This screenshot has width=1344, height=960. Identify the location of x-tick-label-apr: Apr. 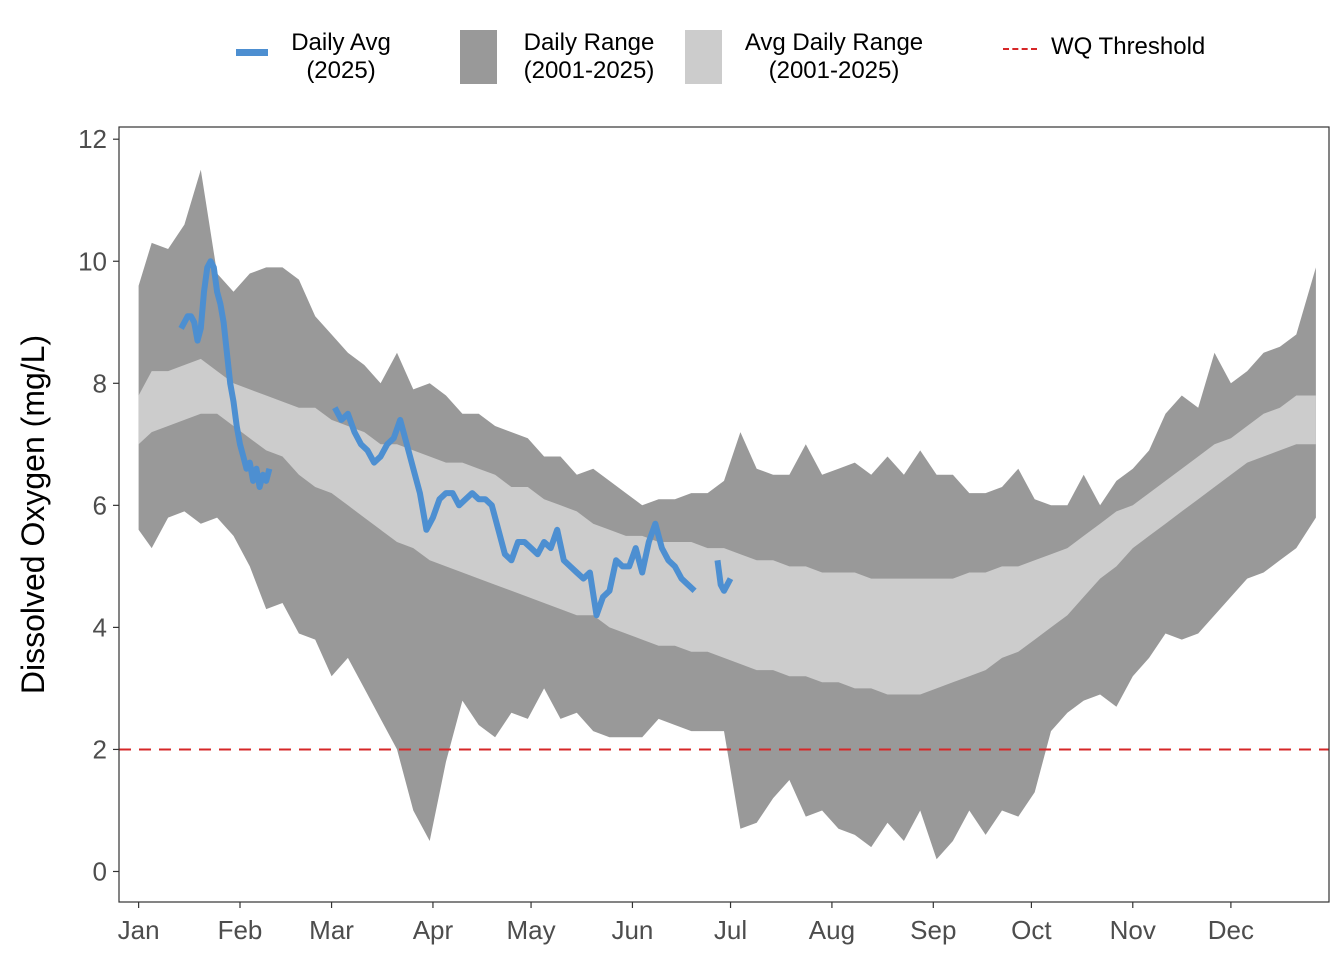
(433, 930).